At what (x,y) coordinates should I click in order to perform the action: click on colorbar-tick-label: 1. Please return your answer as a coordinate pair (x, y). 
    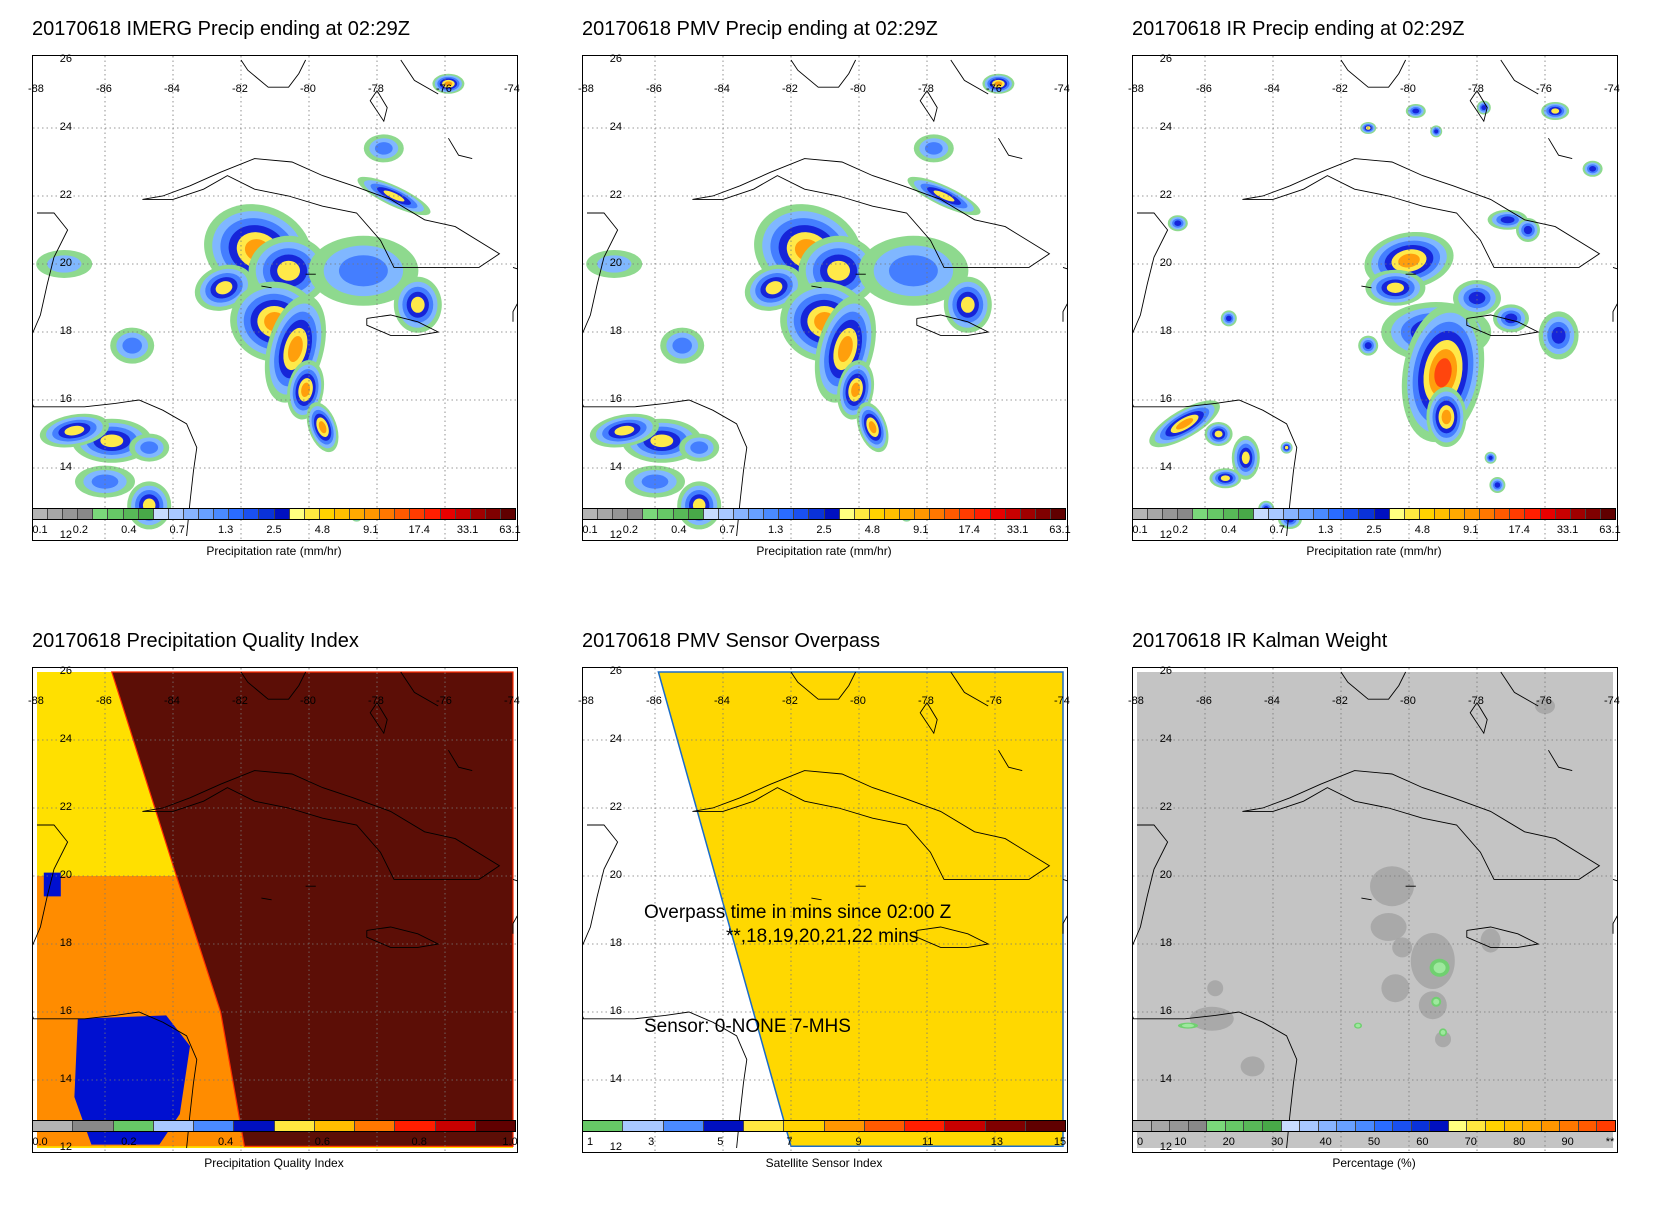
    Looking at the image, I should click on (590, 1142).